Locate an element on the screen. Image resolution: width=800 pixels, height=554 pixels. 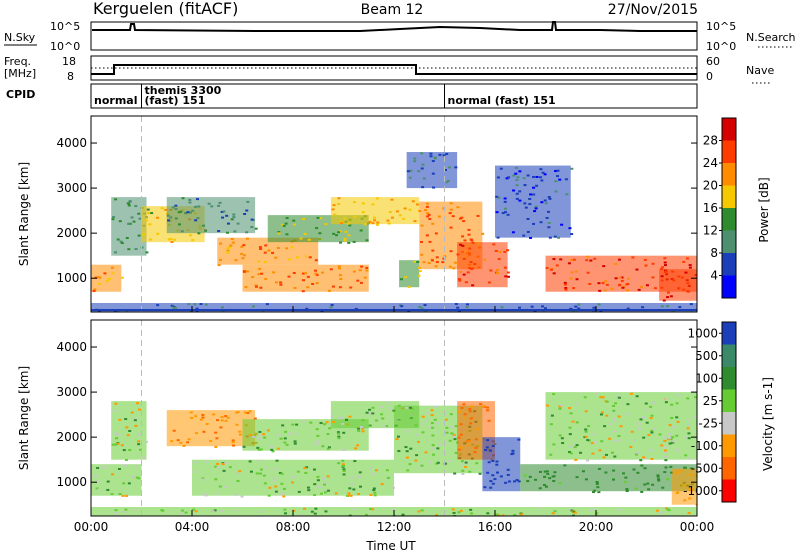
nave-tick-60: 60 is located at coordinates (713, 61).